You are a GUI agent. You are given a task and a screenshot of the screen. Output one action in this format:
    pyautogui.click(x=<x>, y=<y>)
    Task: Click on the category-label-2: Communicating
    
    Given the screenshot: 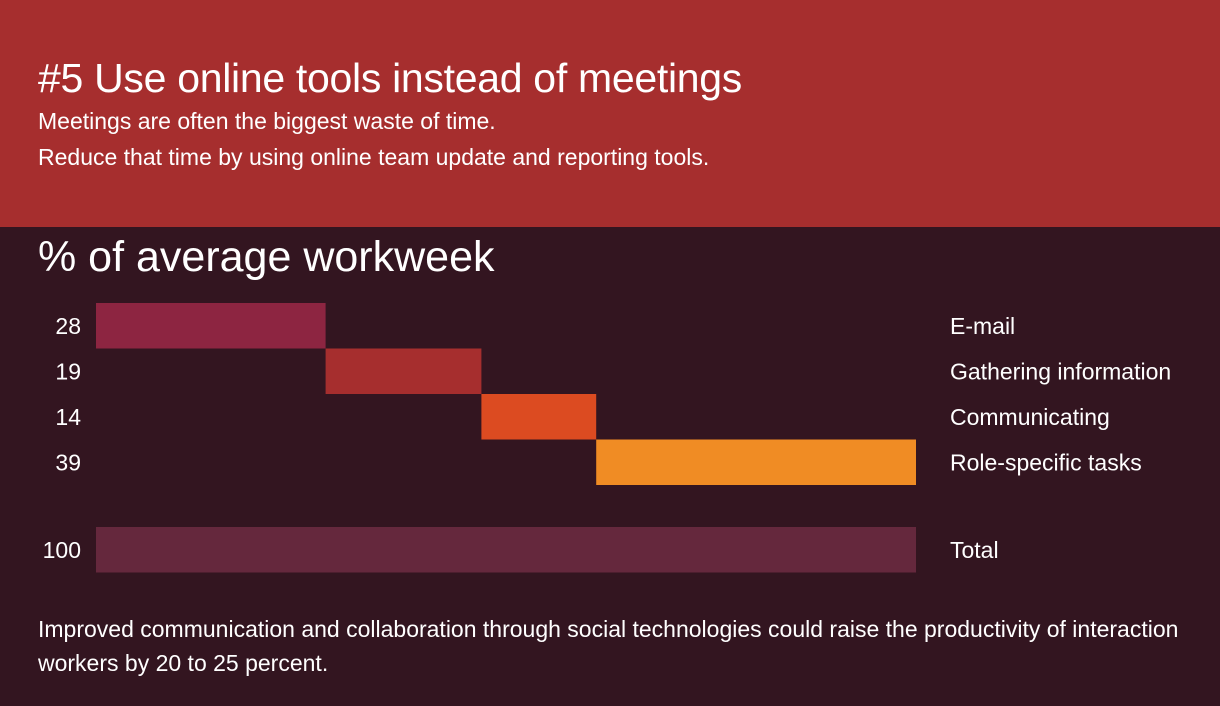 What is the action you would take?
    pyautogui.click(x=1030, y=417)
    